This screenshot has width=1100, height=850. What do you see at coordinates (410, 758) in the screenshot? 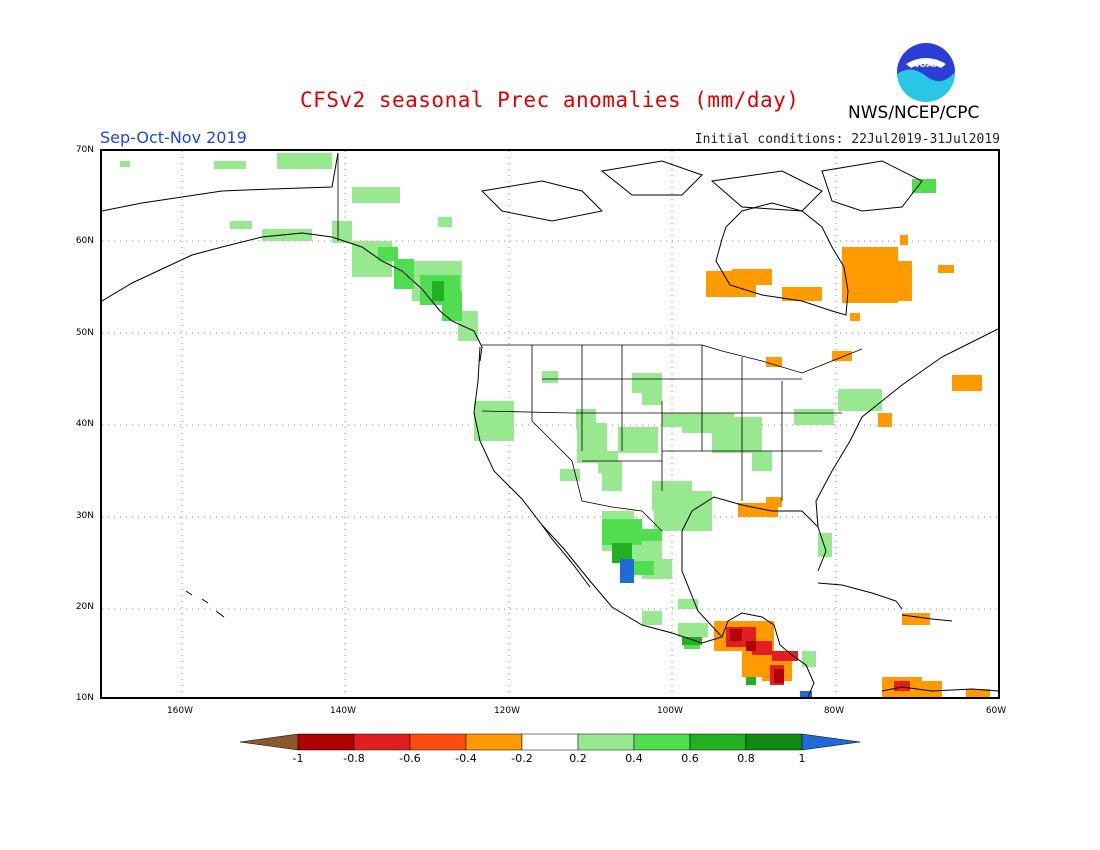
I see `colorbar-tick: -0.6` at bounding box center [410, 758].